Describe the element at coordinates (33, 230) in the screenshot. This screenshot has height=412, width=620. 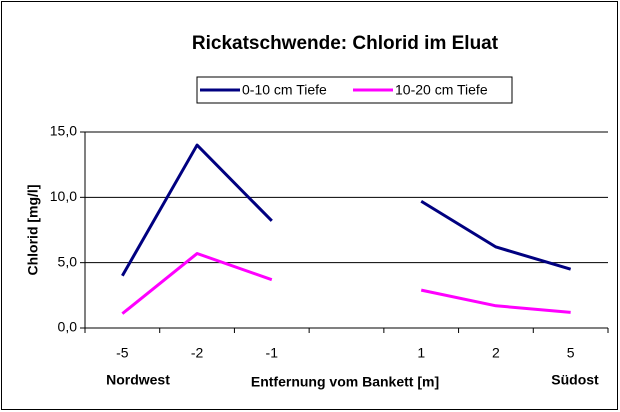
I see `y-axis-label: Chlorid [mg/l]` at that location.